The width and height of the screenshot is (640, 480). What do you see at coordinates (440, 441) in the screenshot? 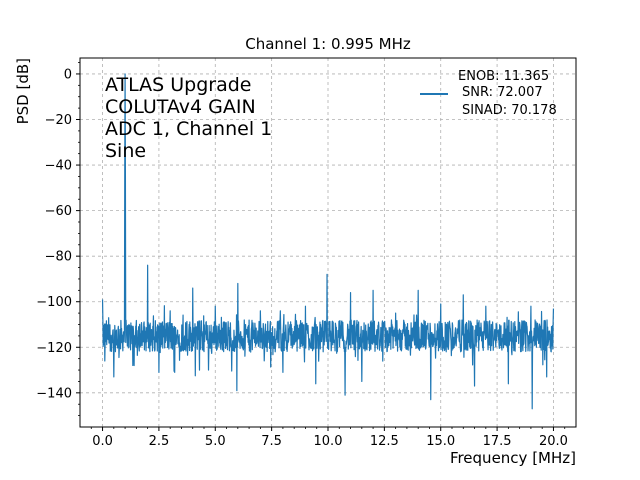
I see `x-tick-label: 15.0` at bounding box center [440, 441].